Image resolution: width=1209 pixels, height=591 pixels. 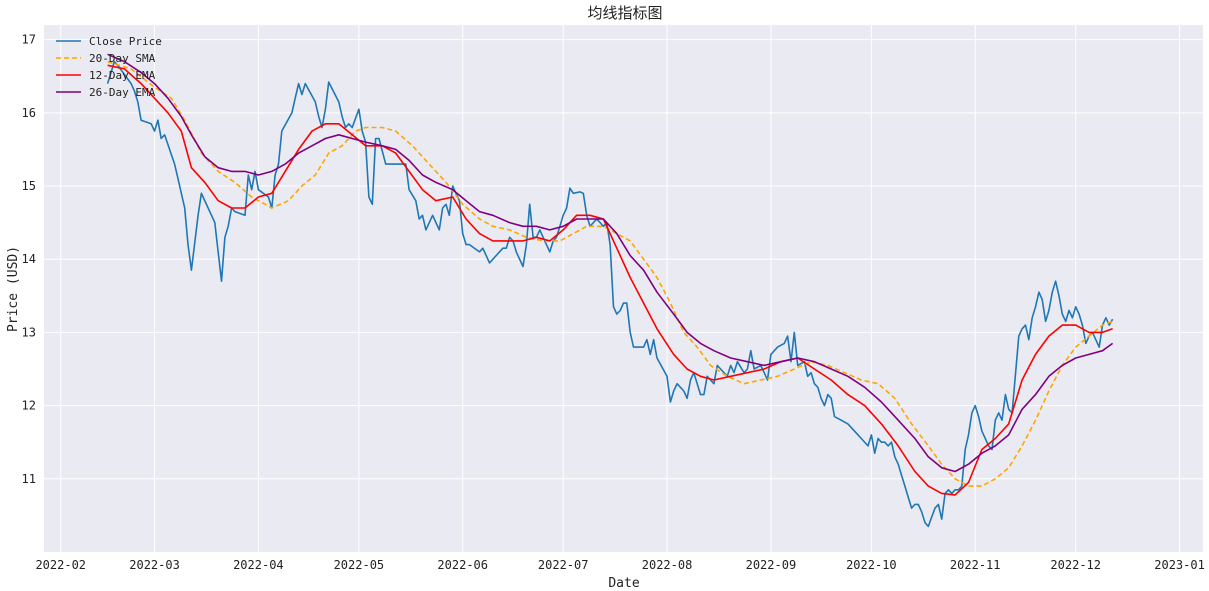 What do you see at coordinates (771, 565) in the screenshot?
I see `x-tick-label: 2022-09` at bounding box center [771, 565].